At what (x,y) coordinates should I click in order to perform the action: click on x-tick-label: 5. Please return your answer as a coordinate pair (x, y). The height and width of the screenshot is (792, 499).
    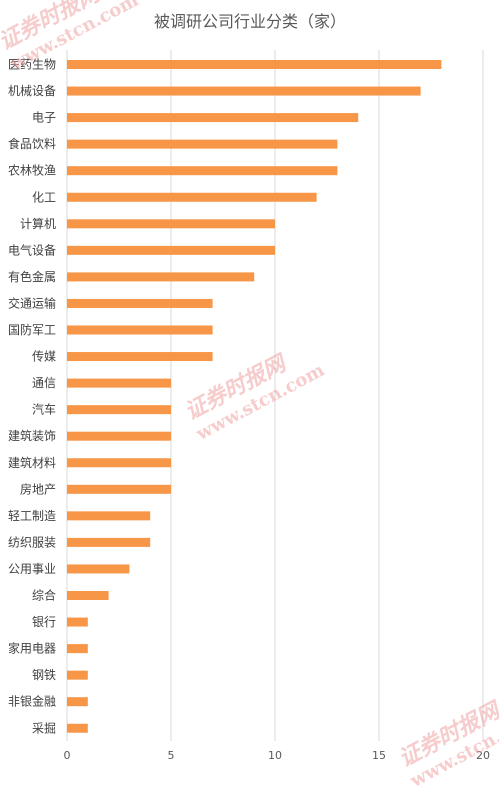
    Looking at the image, I should click on (171, 755).